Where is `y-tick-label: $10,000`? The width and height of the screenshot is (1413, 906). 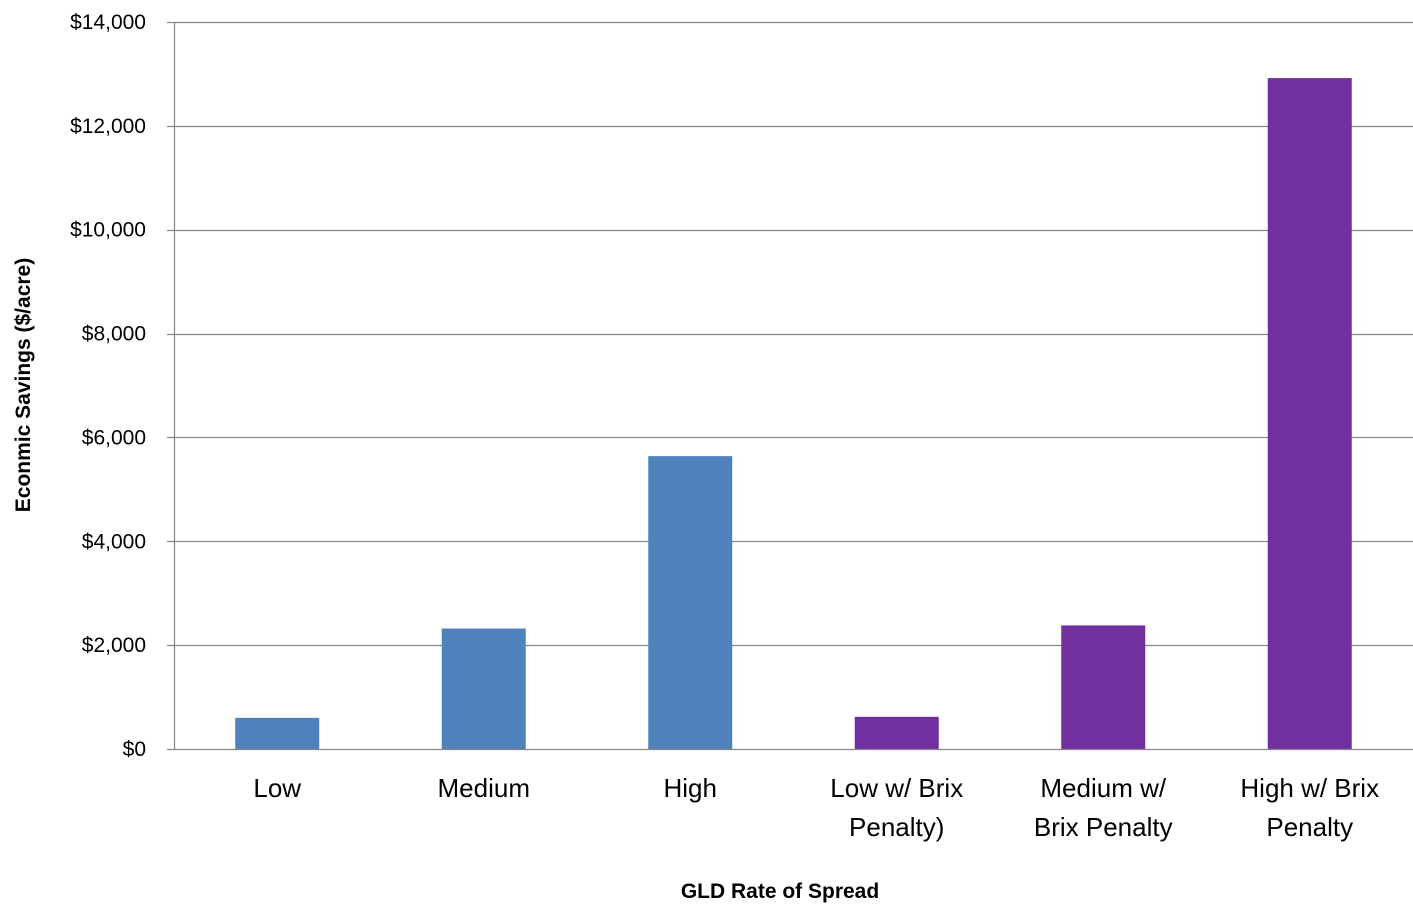
y-tick-label: $10,000 is located at coordinates (108, 230).